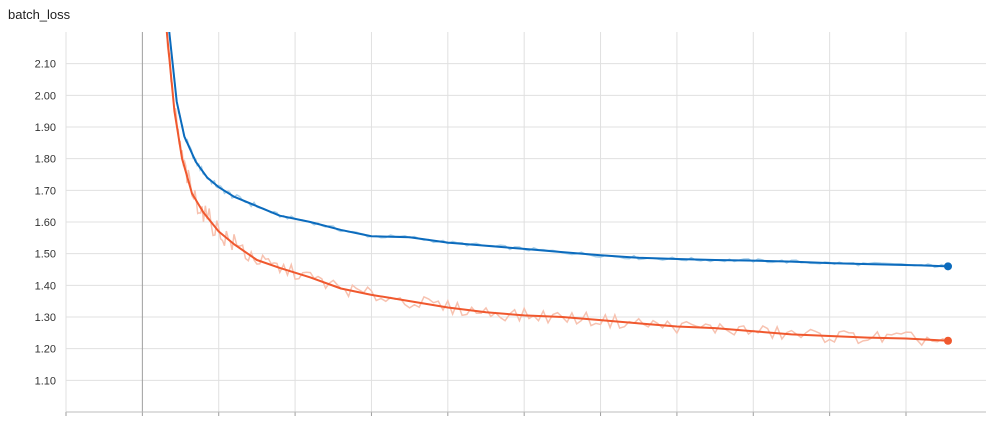 The width and height of the screenshot is (999, 425). What do you see at coordinates (39, 14) in the screenshot?
I see `chart-title: batch_loss` at bounding box center [39, 14].